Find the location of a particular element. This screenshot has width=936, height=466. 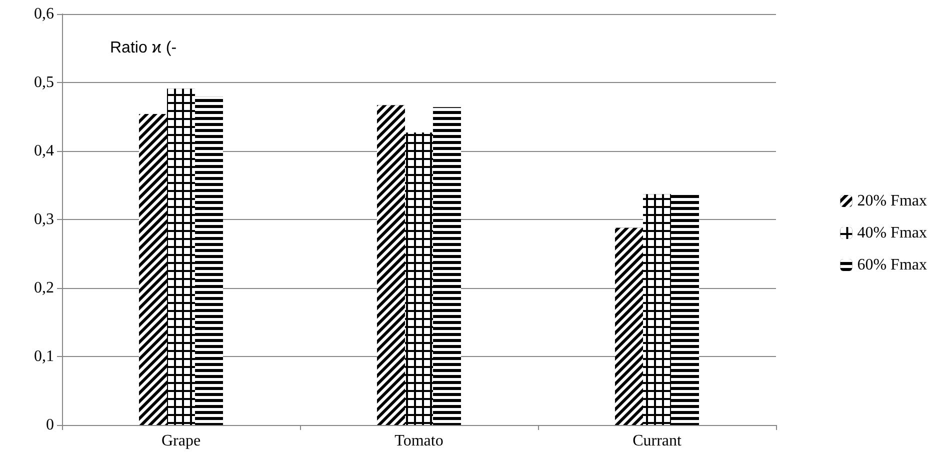

legend-label: 40% Fmax is located at coordinates (892, 233).